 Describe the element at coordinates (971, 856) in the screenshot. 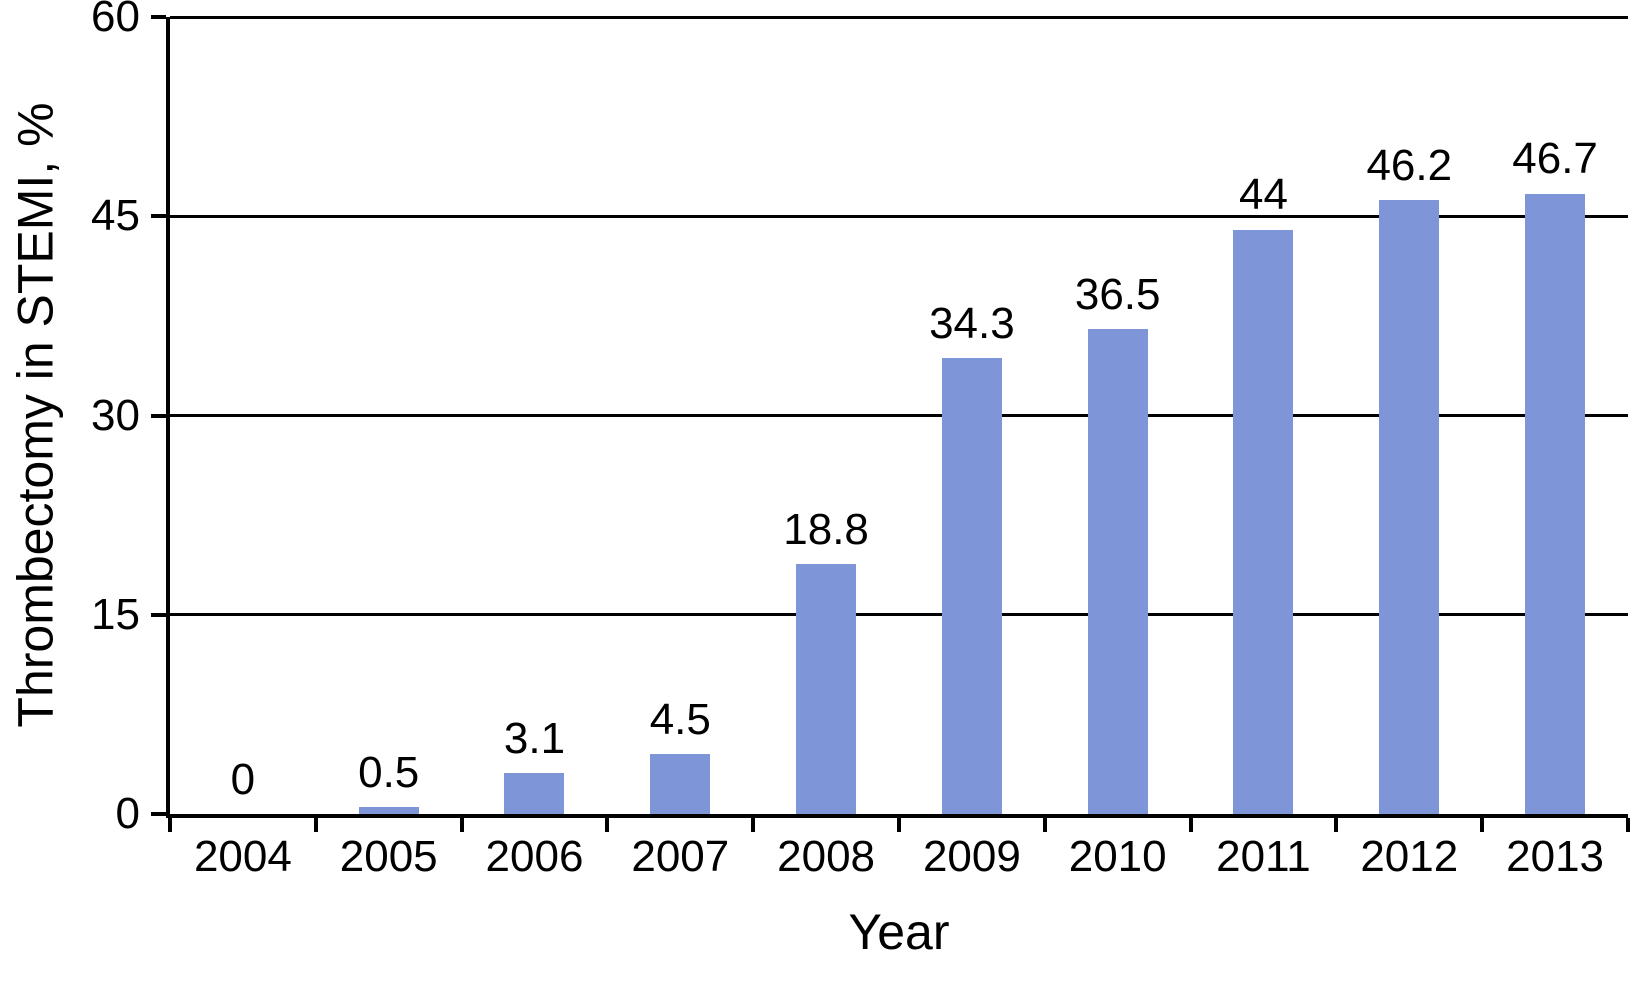

I see `x-axis-tick-label: 2009` at that location.